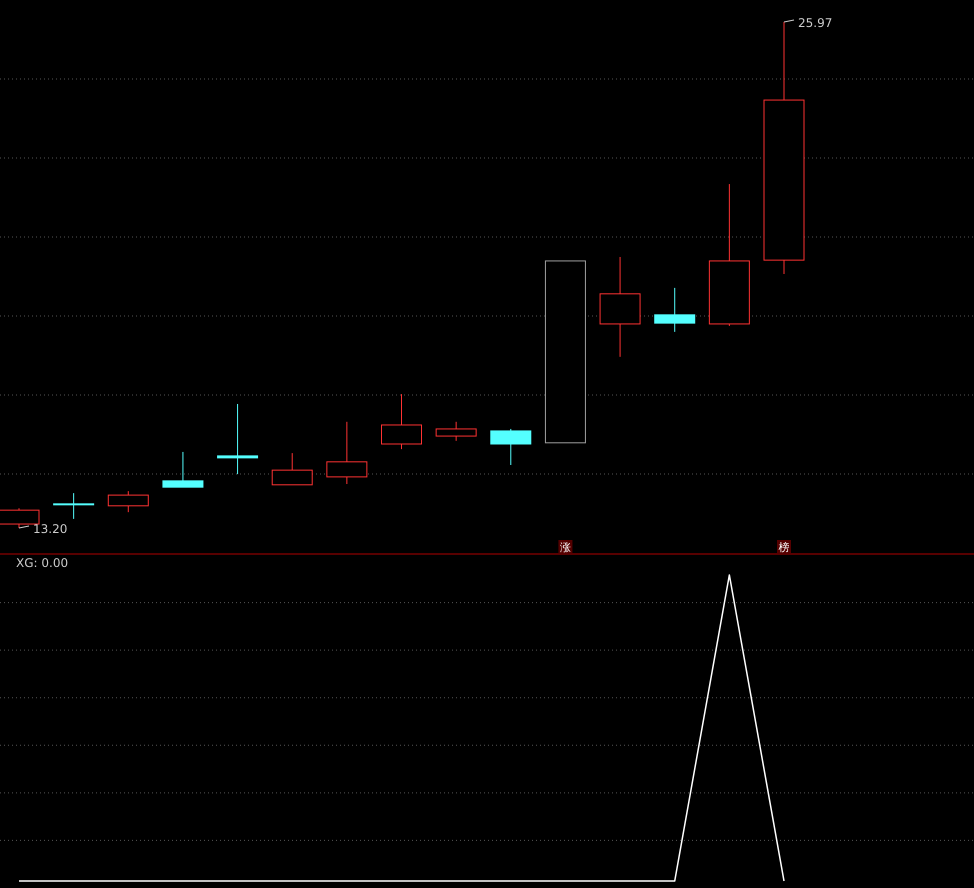 This screenshot has height=888, width=974. Describe the element at coordinates (784, 547) in the screenshot. I see `text: 榜` at that location.